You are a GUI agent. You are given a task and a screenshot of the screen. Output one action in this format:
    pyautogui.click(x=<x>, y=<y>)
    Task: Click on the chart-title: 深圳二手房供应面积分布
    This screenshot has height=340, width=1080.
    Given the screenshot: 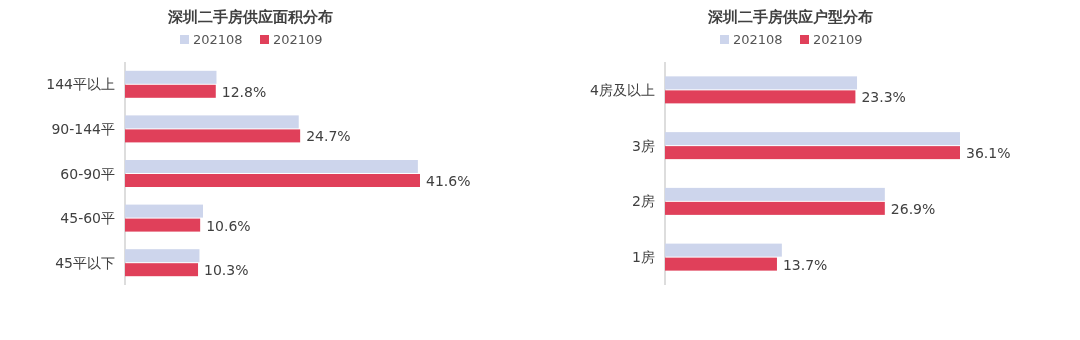 What is the action you would take?
    pyautogui.click(x=249, y=17)
    